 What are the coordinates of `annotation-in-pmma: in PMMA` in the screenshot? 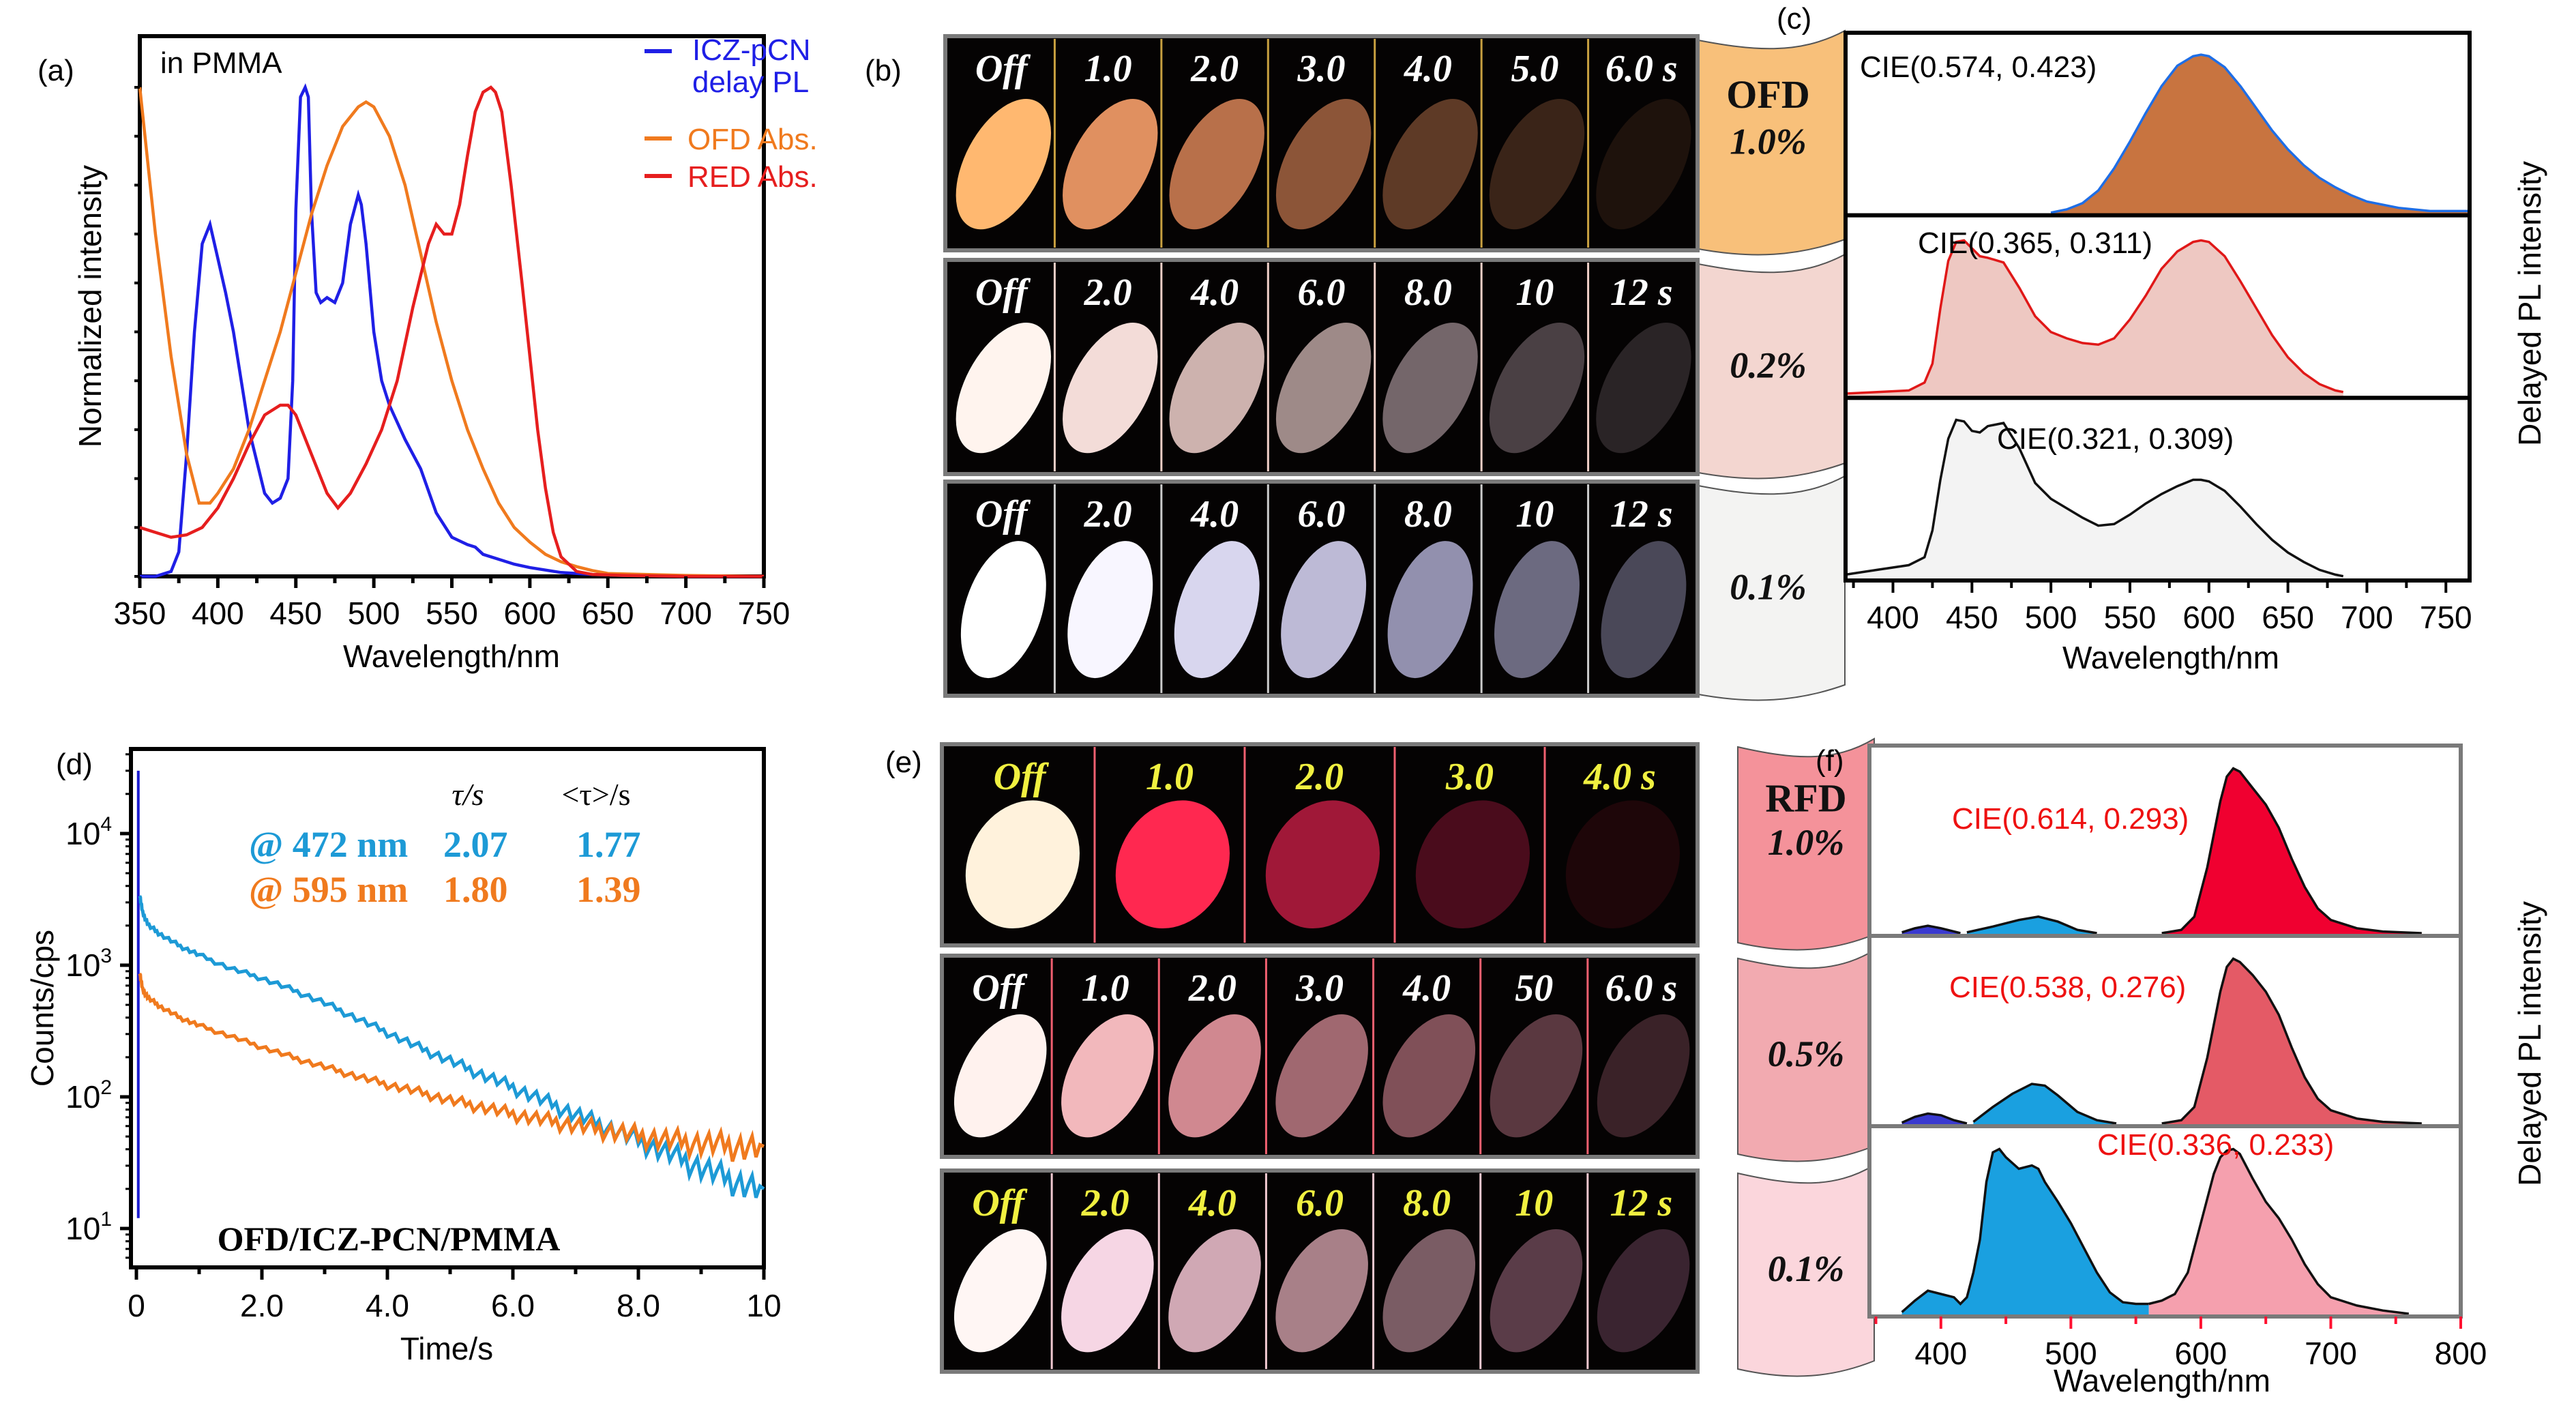 It's located at (221, 63).